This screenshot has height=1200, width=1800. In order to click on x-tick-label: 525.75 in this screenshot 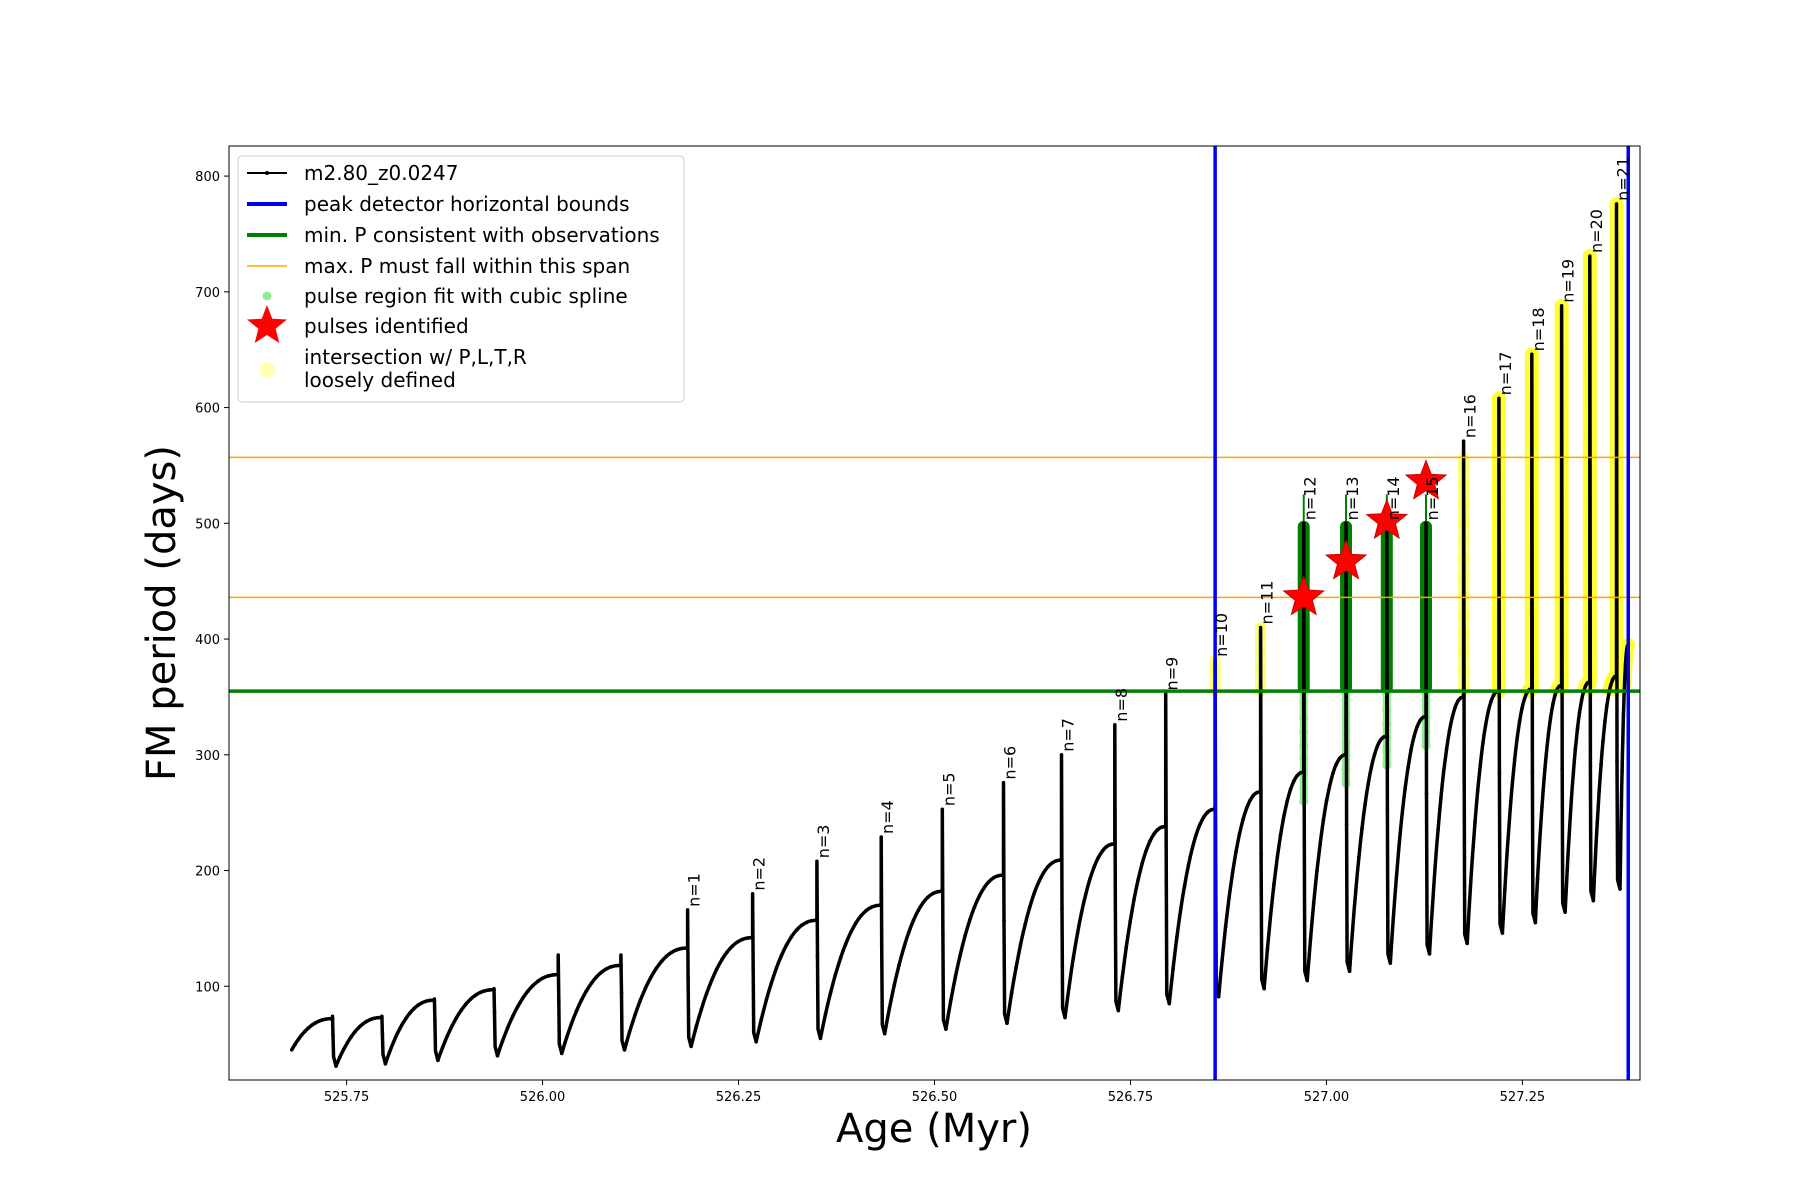, I will do `click(347, 1097)`.